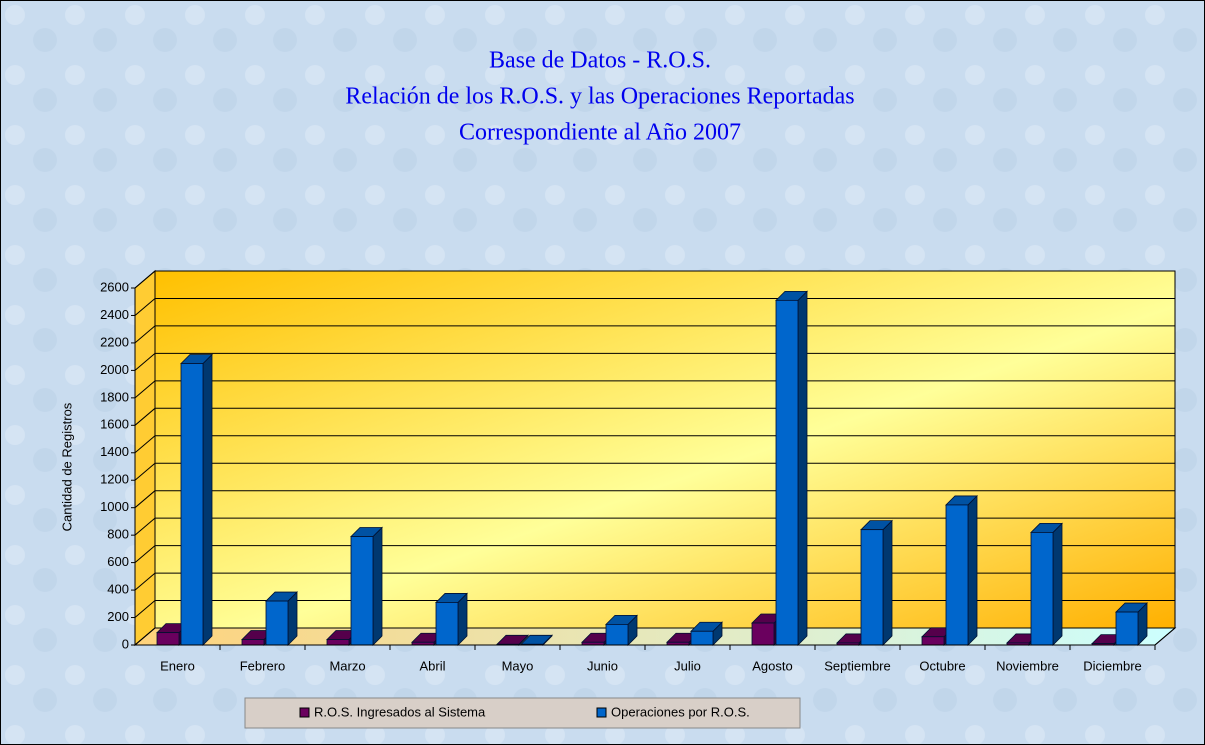 This screenshot has width=1205, height=745. Describe the element at coordinates (114, 314) in the screenshot. I see `y-tick-label: 2400` at that location.